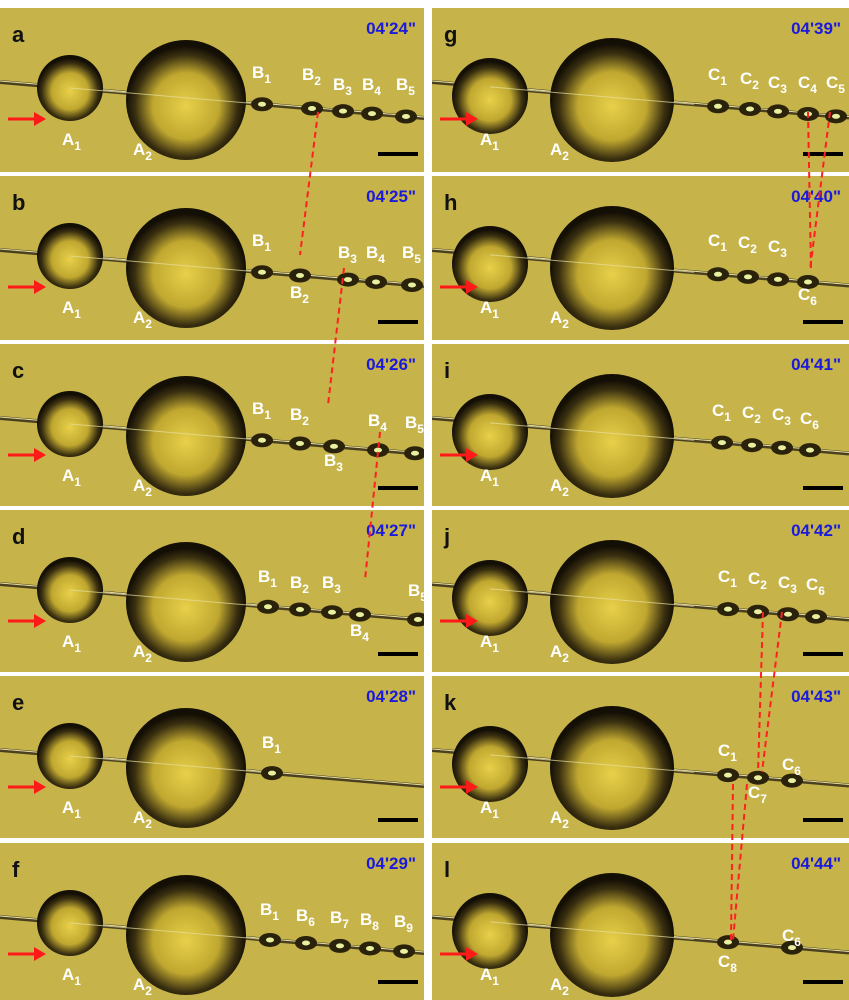 The height and width of the screenshot is (1000, 849). I want to click on droplet-label: C2, so click(749, 80).